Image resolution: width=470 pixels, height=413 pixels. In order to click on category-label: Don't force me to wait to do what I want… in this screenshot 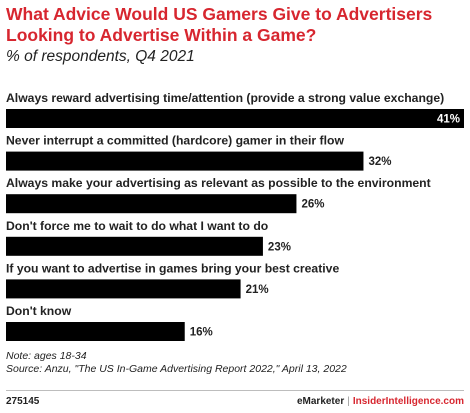, I will do `click(137, 226)`.